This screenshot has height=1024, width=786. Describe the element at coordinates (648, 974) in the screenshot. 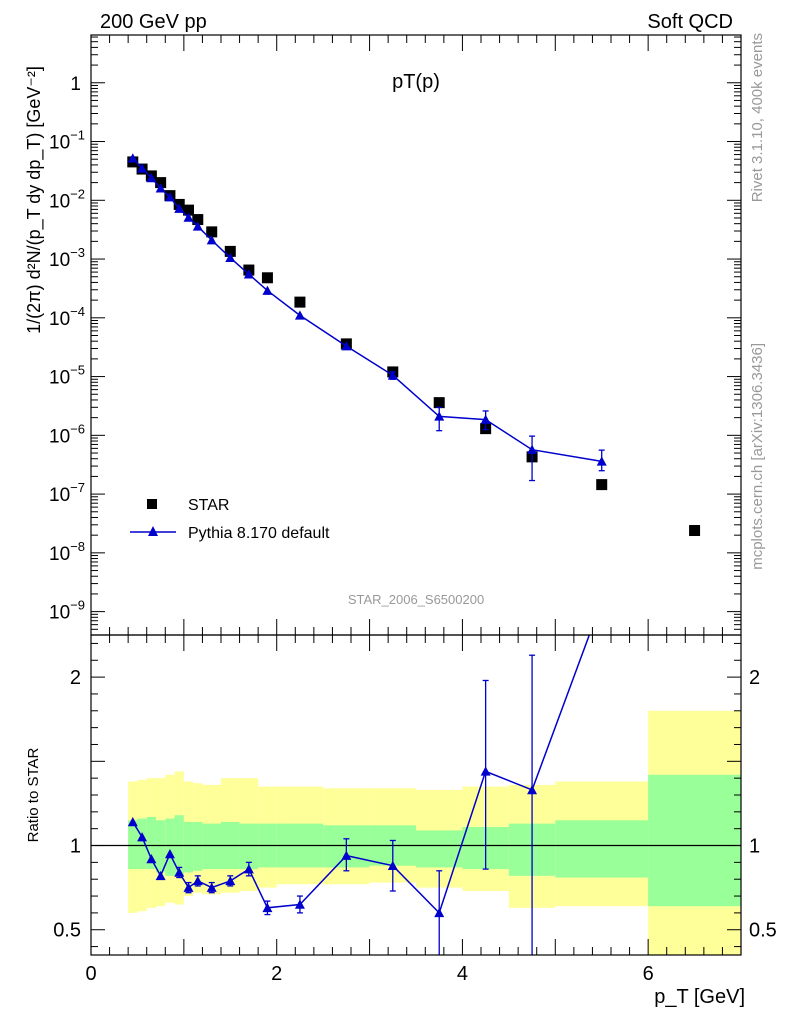

I see `x-tick-label: 6` at that location.